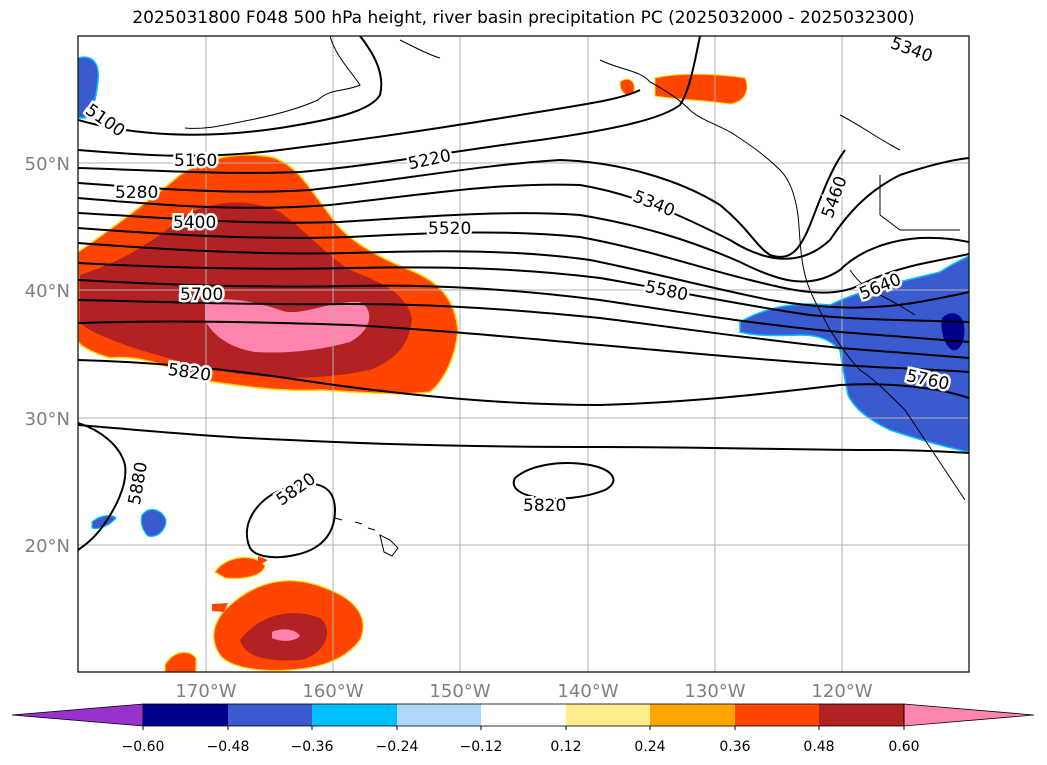 The image size is (1047, 765). Describe the element at coordinates (481, 747) in the screenshot. I see `colorbar-tick: −0.12` at that location.